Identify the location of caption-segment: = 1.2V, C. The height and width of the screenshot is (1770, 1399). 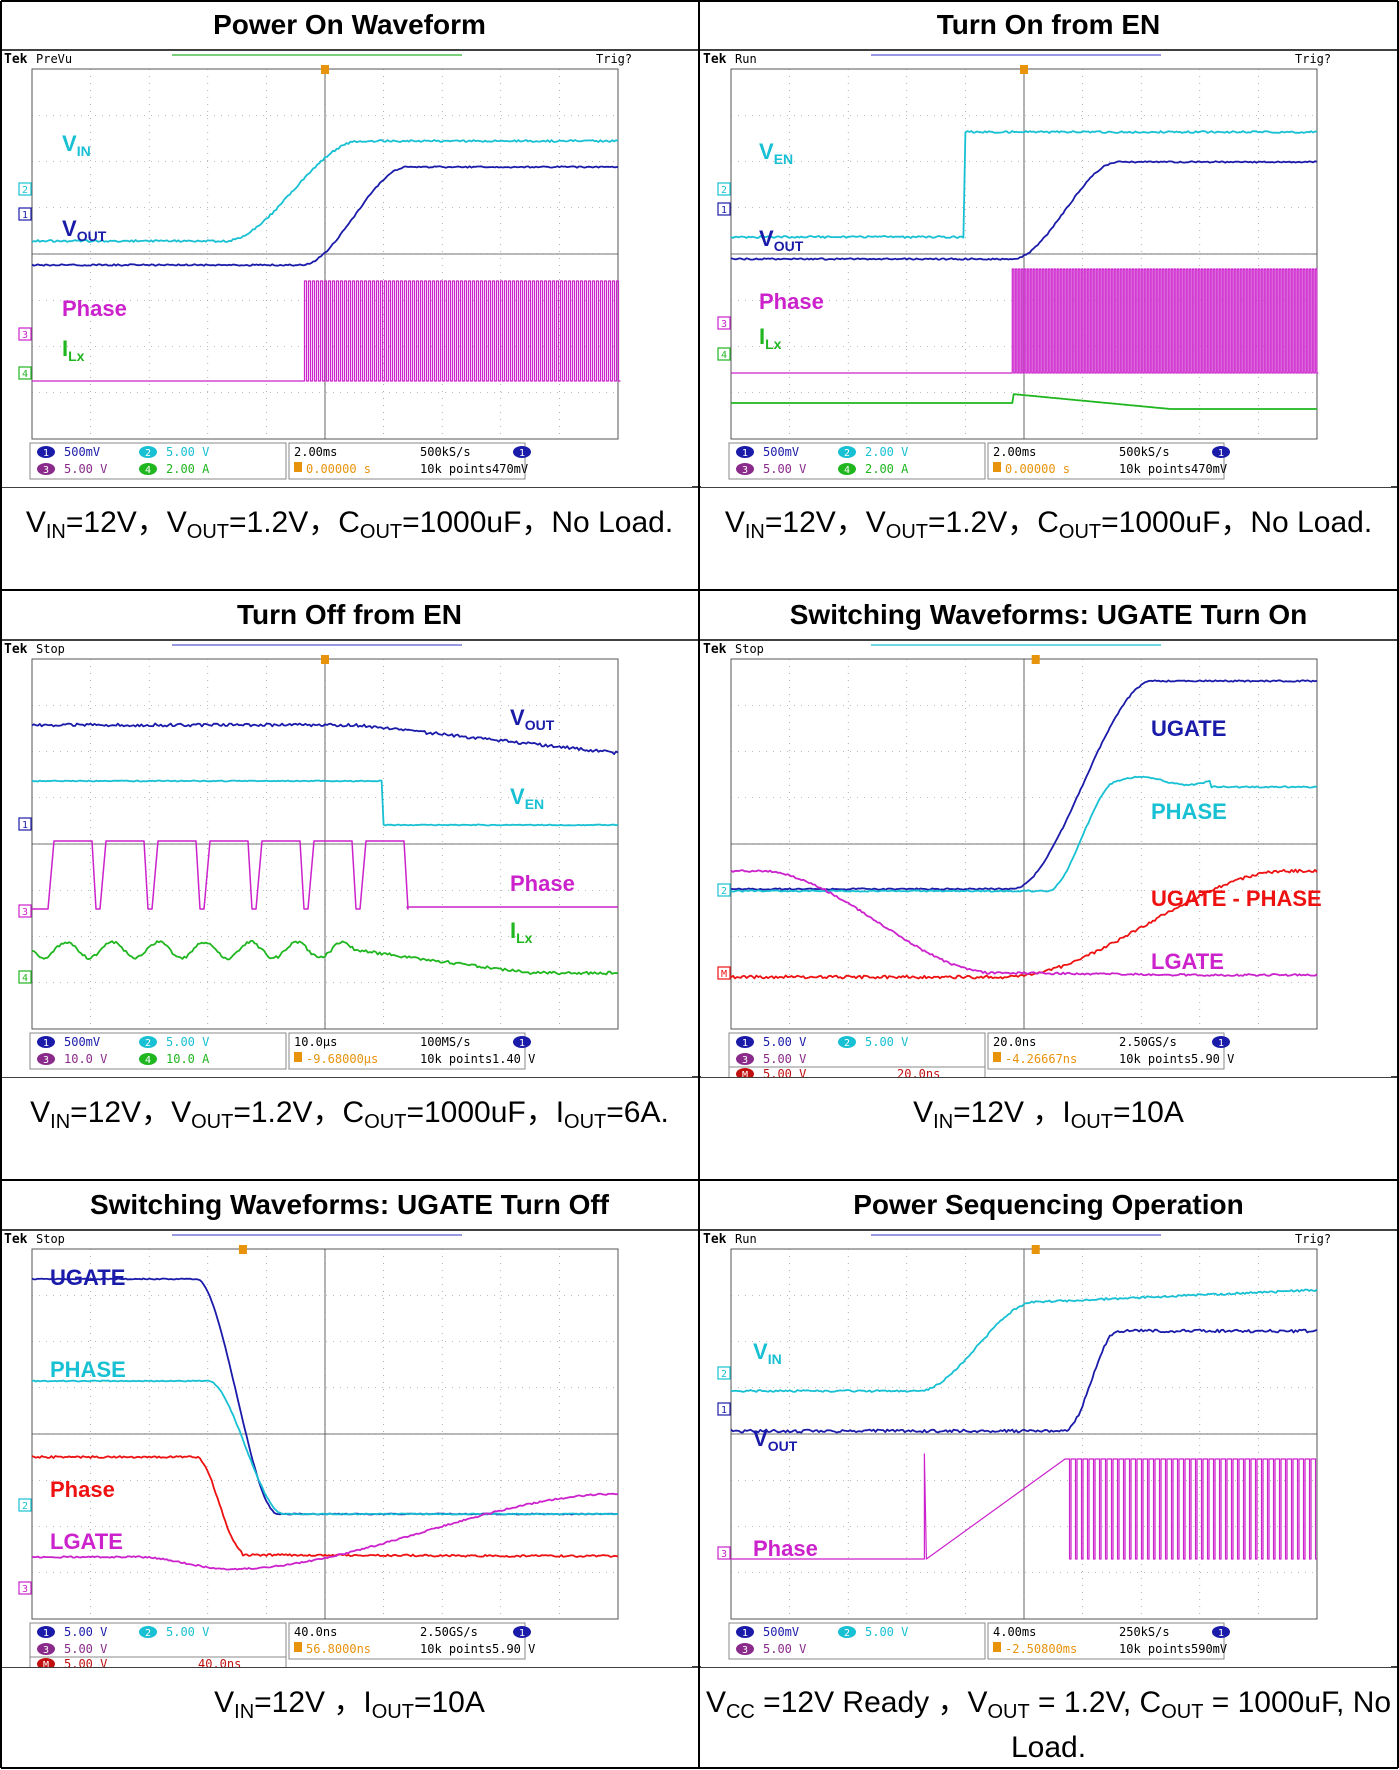
(1095, 1702).